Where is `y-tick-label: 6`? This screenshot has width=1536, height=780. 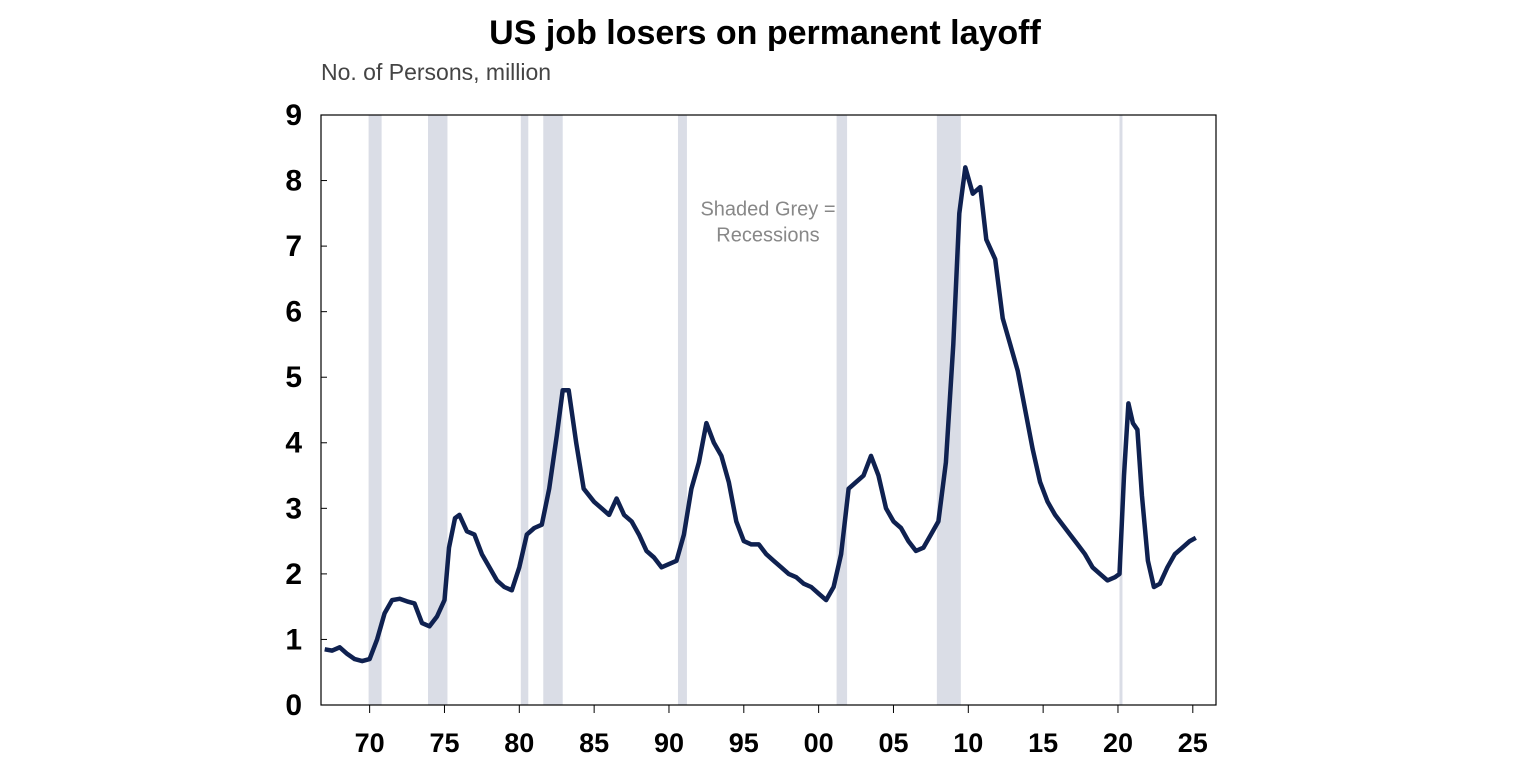
y-tick-label: 6 is located at coordinates (293, 312).